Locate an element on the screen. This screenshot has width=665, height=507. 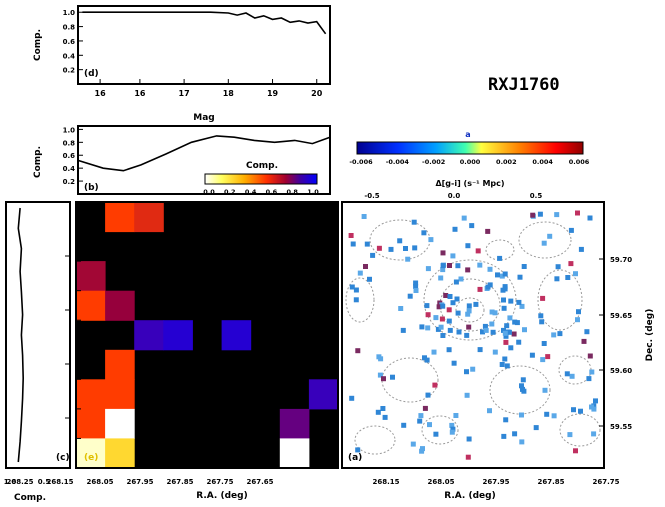
scatter-xlabel: R.A. (deg) is located at coordinates (469, 496).